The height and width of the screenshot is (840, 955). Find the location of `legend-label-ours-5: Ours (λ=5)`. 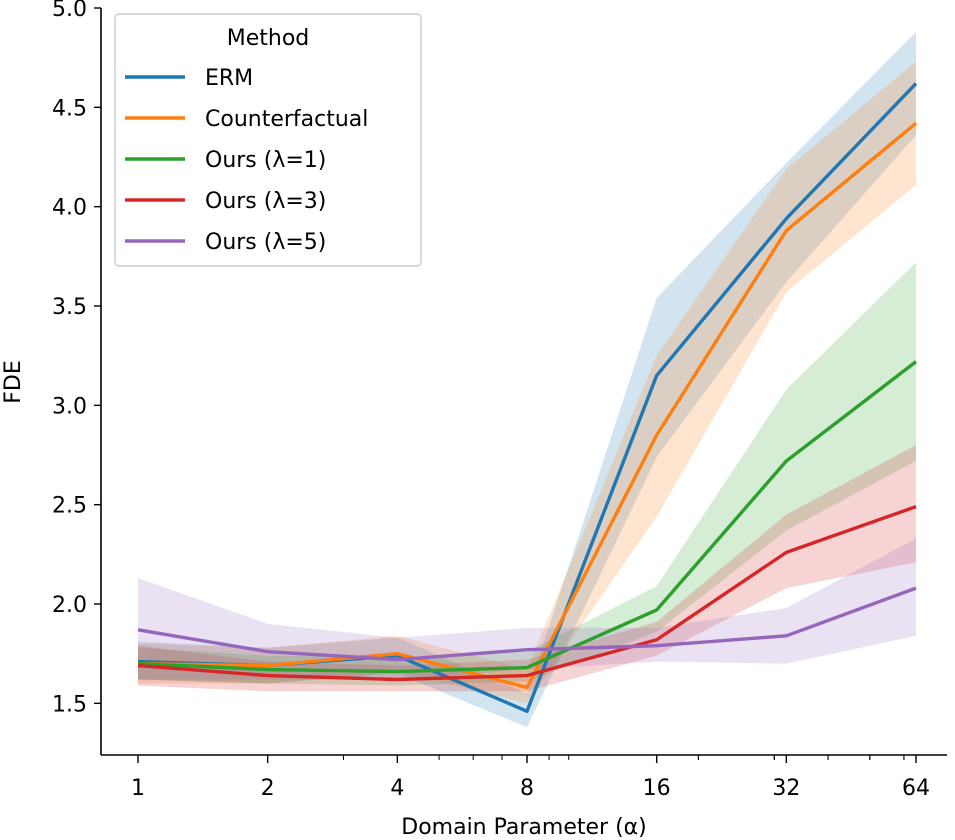

legend-label-ours-5: Ours (λ=5) is located at coordinates (265, 242).